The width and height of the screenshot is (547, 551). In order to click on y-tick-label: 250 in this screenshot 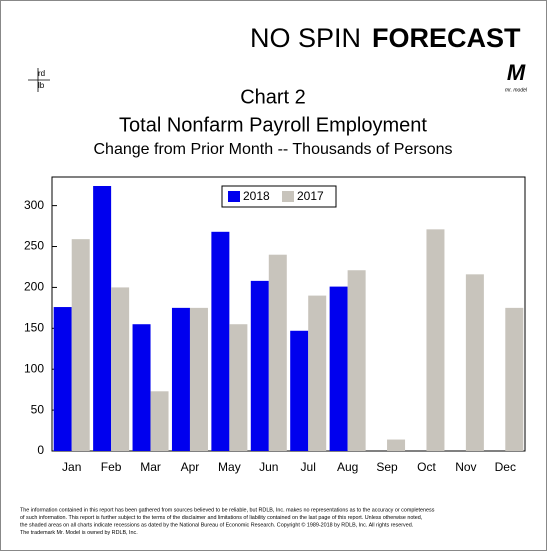, I will do `click(34, 246)`.